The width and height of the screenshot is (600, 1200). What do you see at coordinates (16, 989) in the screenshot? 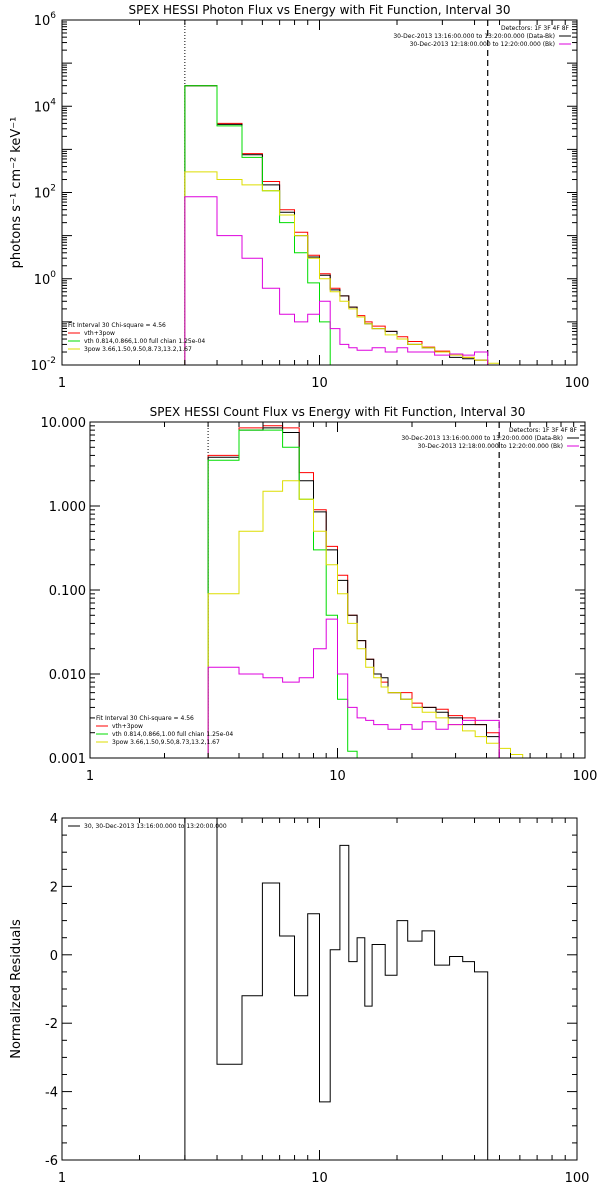
I see `y-axis-title: Normalized Residuals` at bounding box center [16, 989].